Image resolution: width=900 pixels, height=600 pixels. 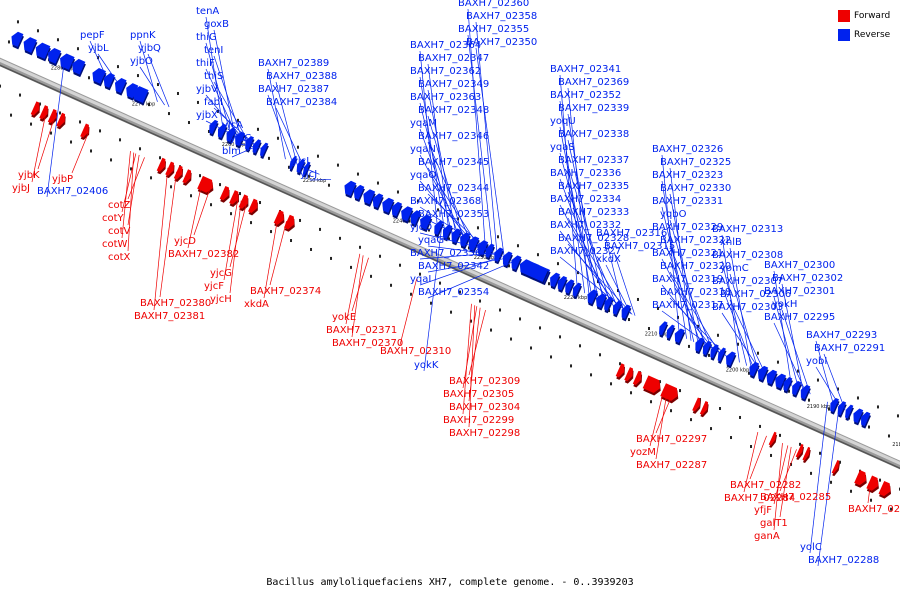 What do you see at coordinates (784, 304) in the screenshot?
I see `gene-label-reverse: yokH` at bounding box center [784, 304].